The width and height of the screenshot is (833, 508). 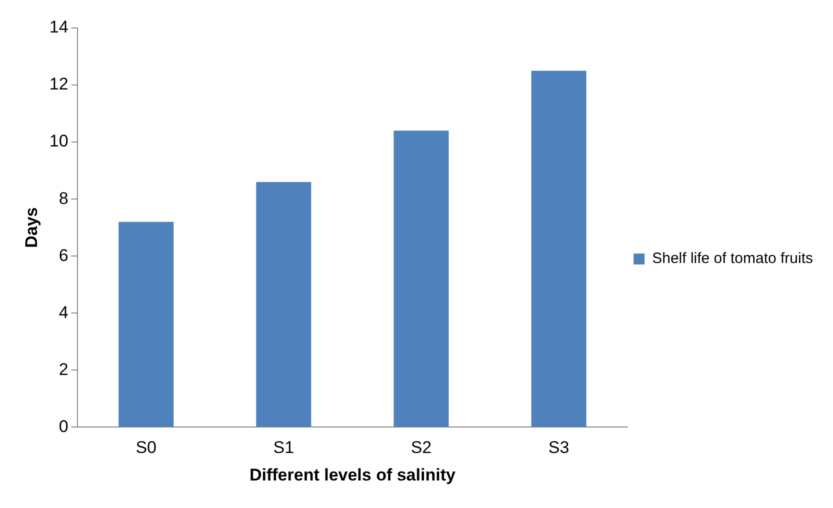 I want to click on y-tick-label: 2, so click(x=63, y=369).